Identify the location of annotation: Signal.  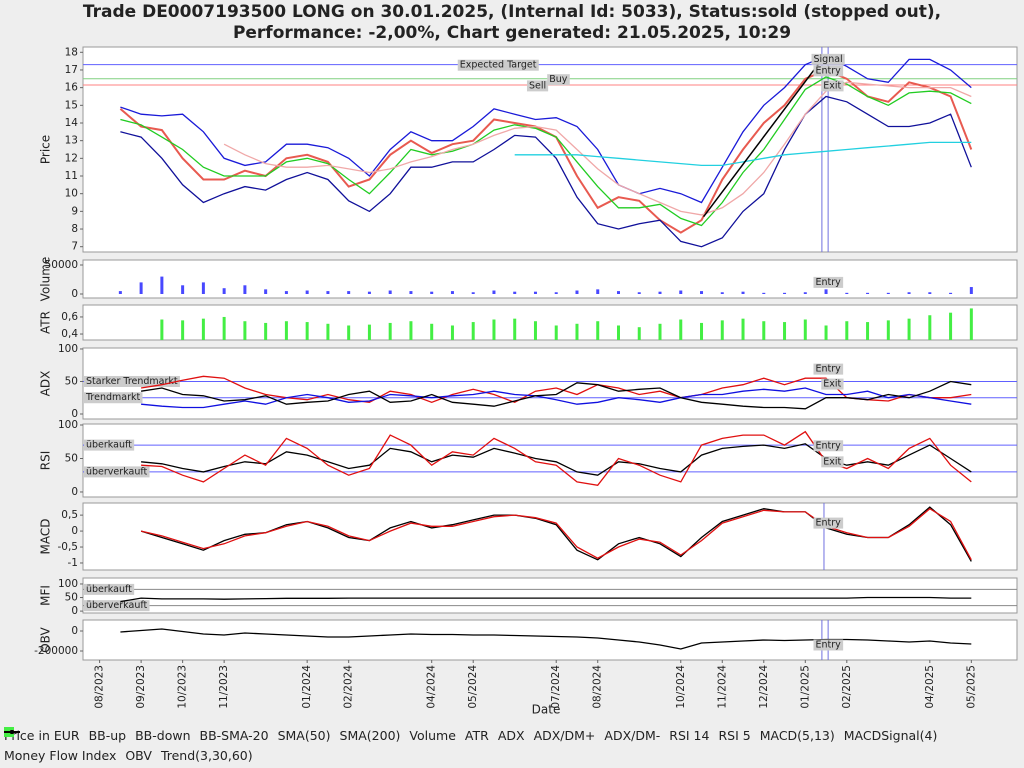
(828, 59).